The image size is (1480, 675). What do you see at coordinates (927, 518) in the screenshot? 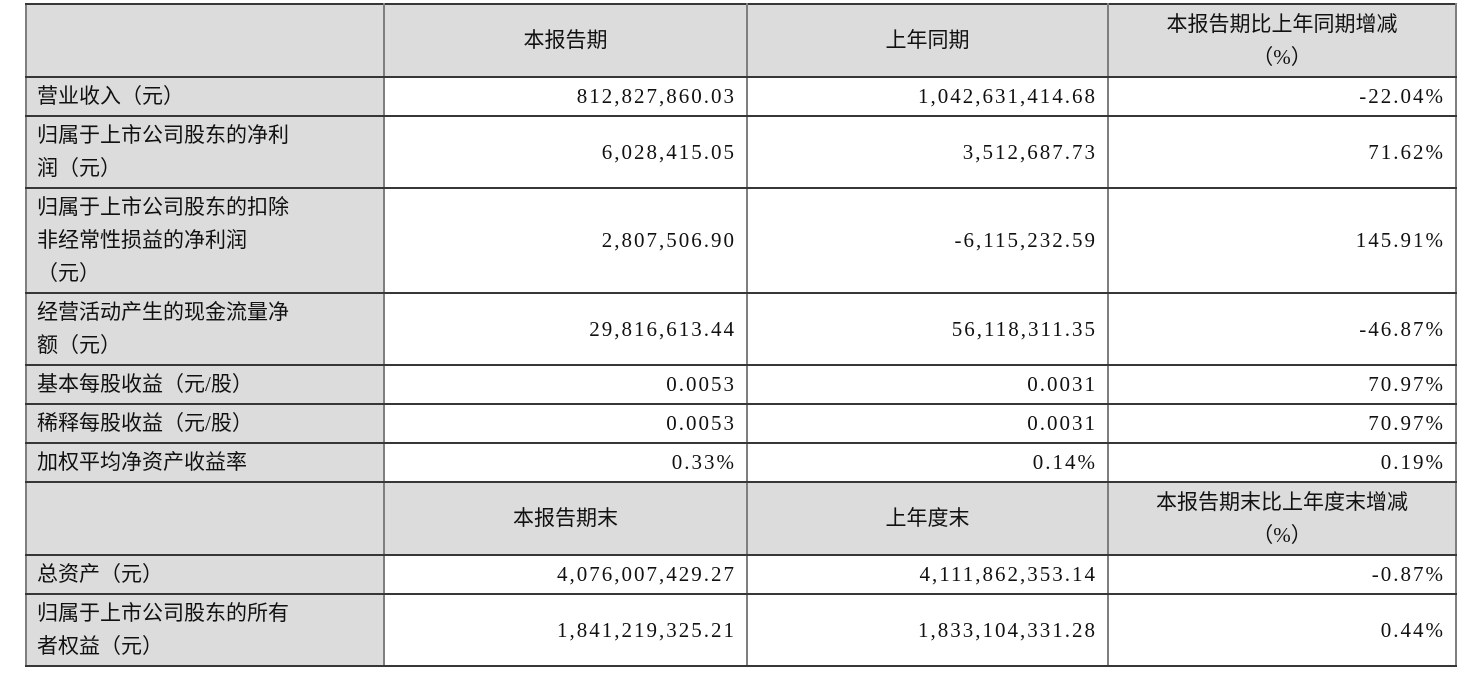
I see `section-2-header-cell-3: 上年度末` at bounding box center [927, 518].